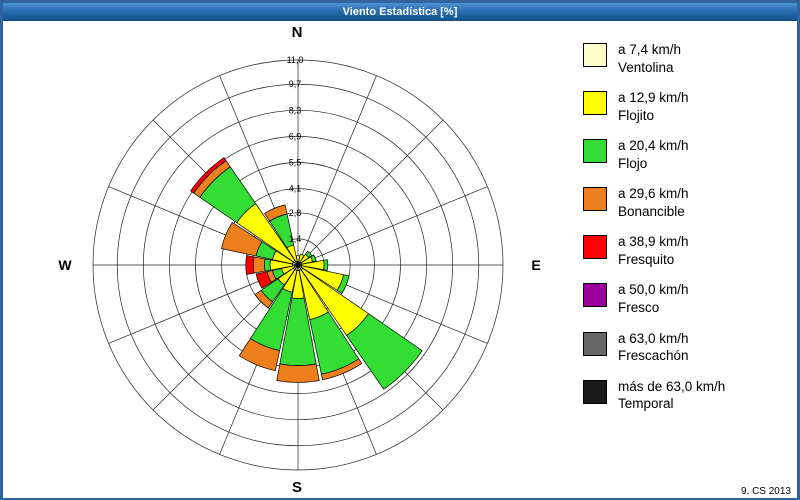 Image resolution: width=800 pixels, height=500 pixels. I want to click on legend-item-frescachon: a 63,0 km/h Frescachón, so click(654, 347).